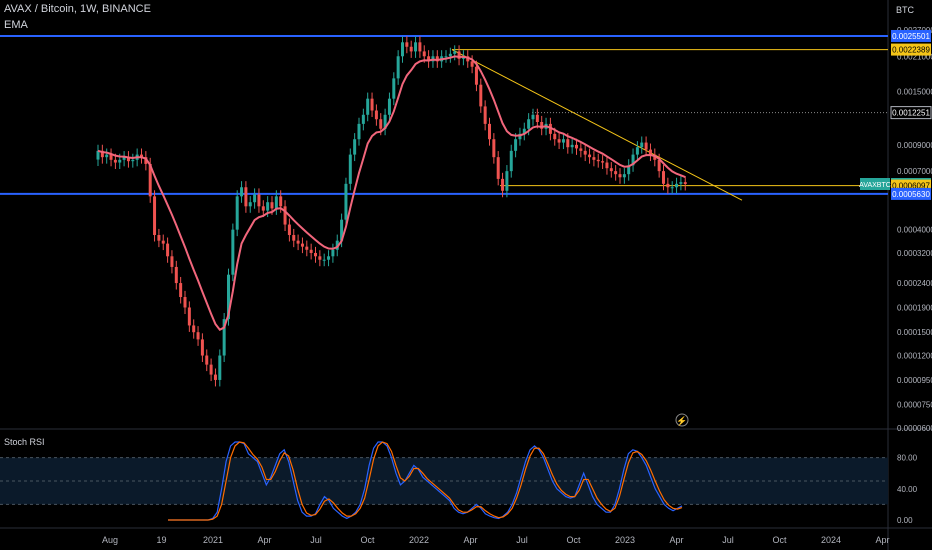  I want to click on stoch-rsi-label: Stoch RSI, so click(24, 442).